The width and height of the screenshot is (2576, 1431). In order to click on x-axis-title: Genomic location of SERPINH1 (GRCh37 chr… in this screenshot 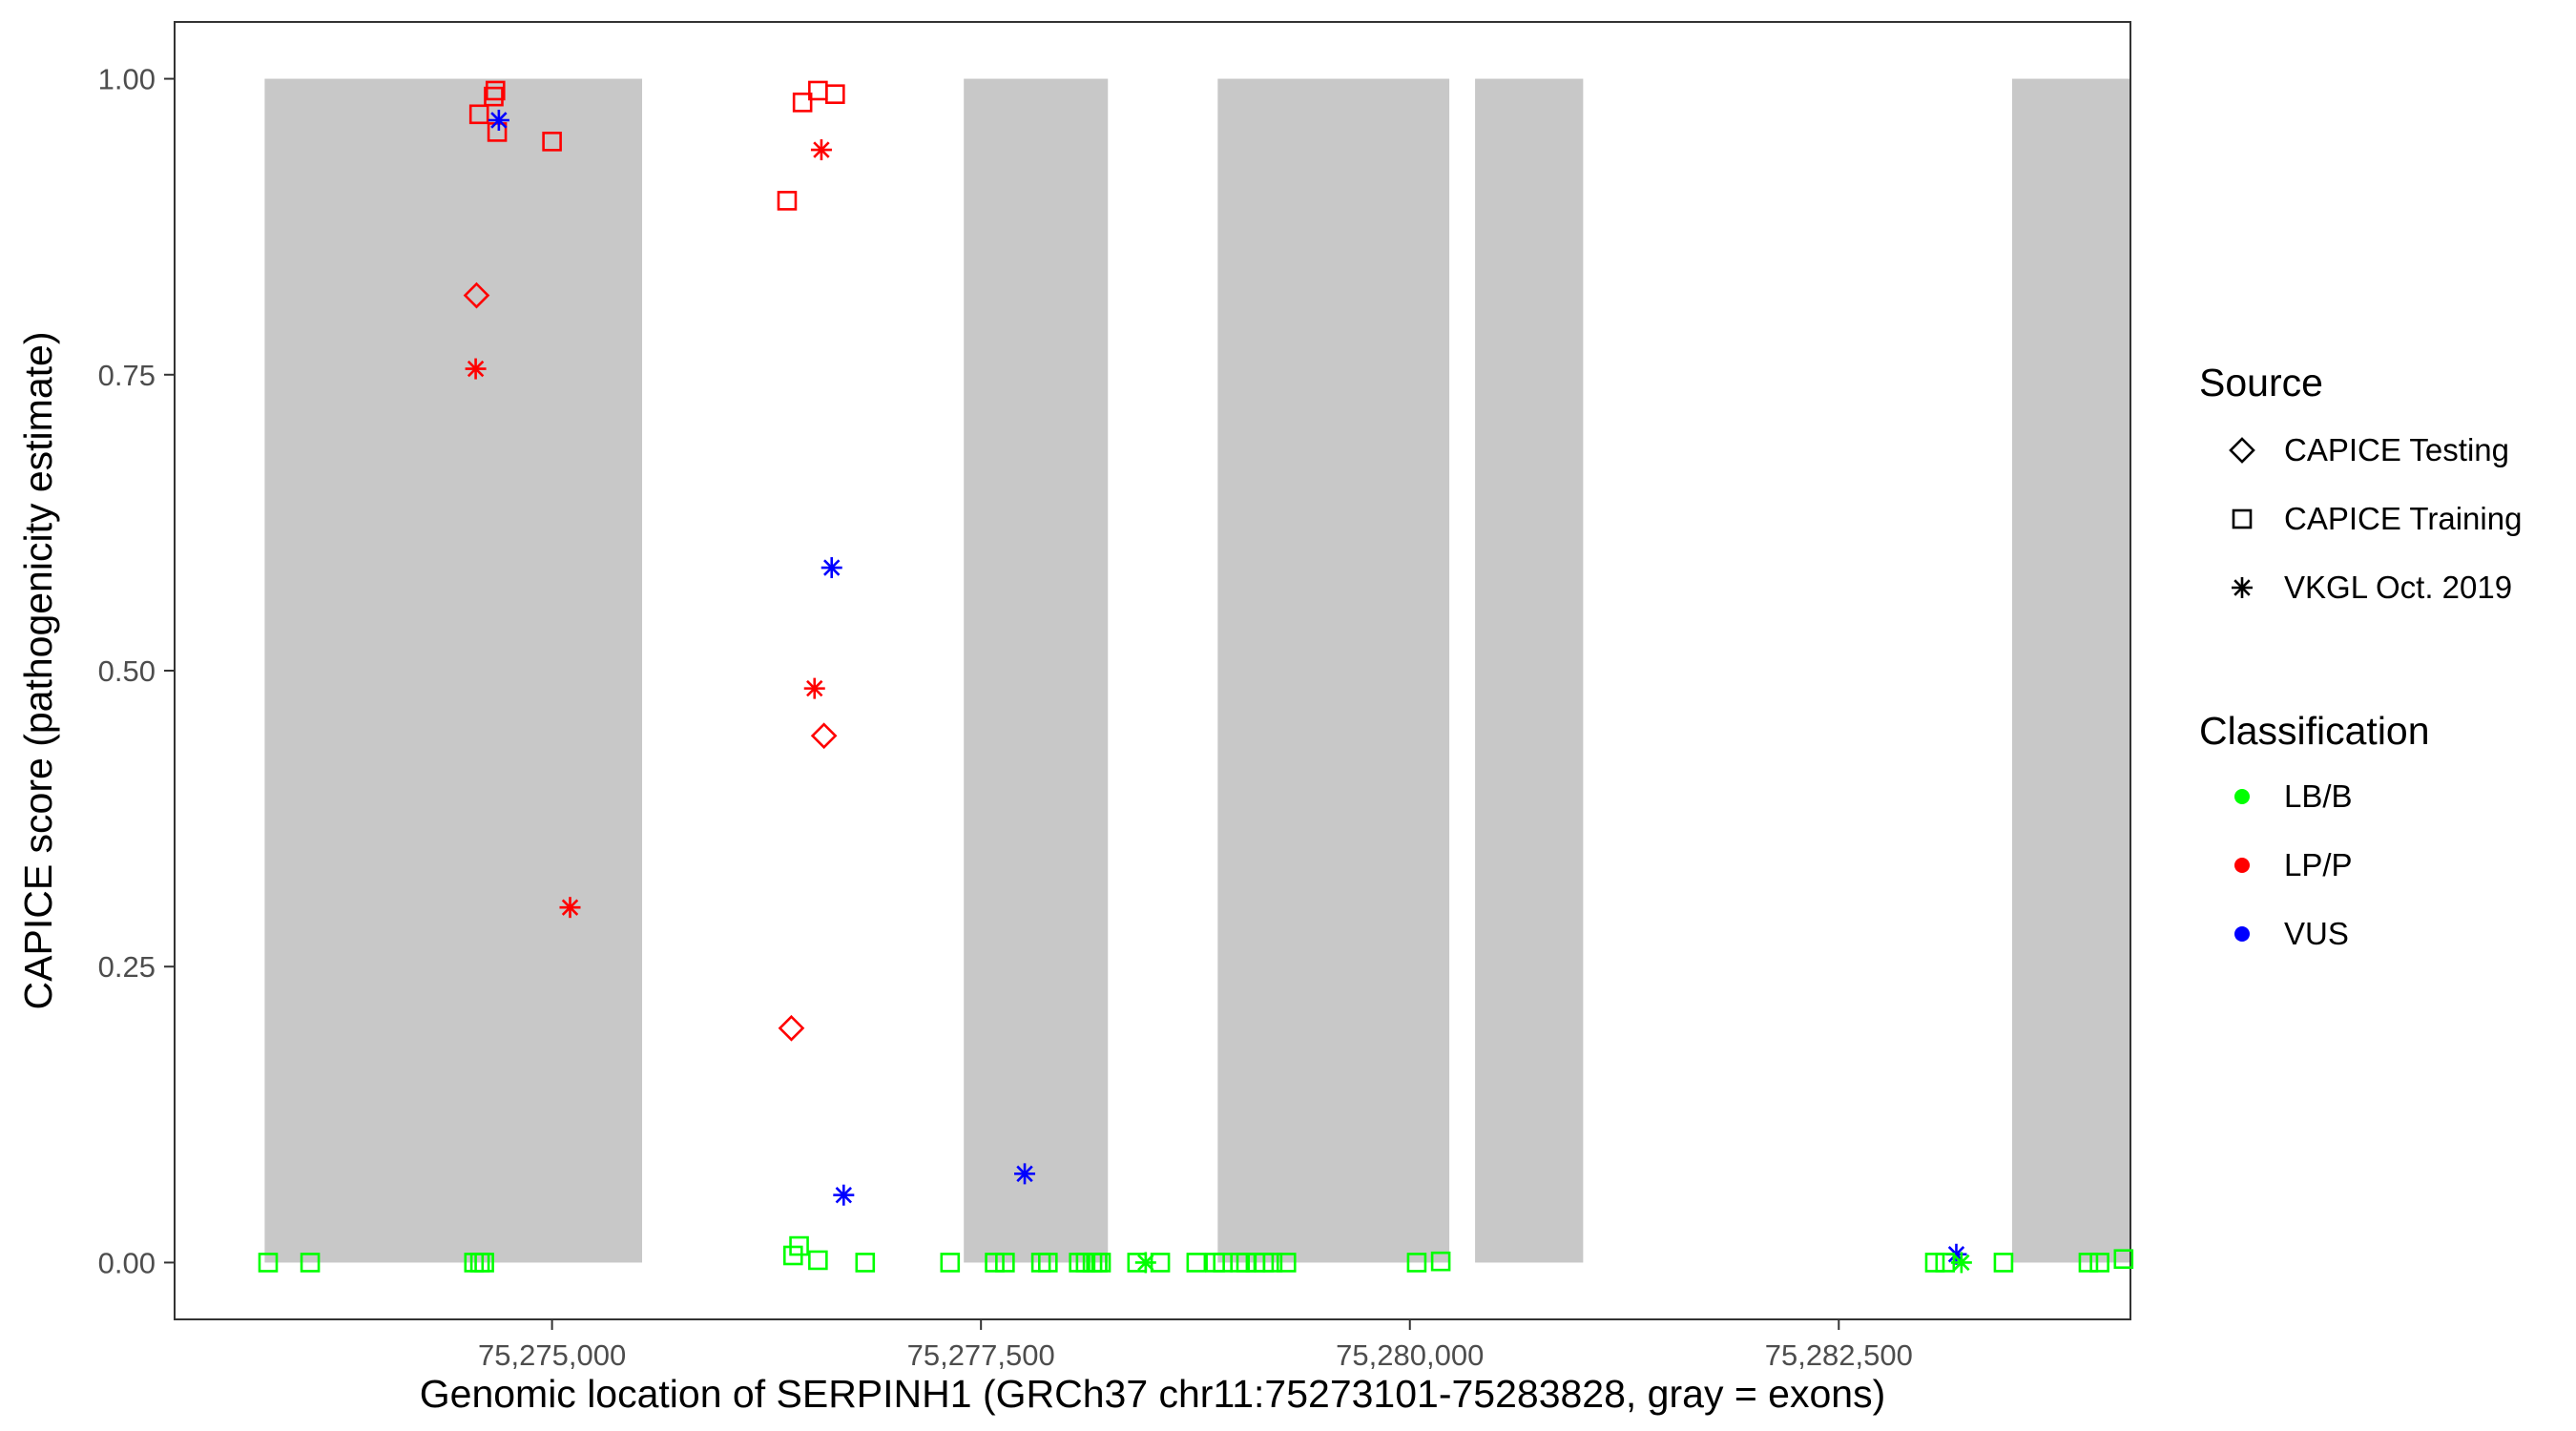, I will do `click(1152, 1394)`.